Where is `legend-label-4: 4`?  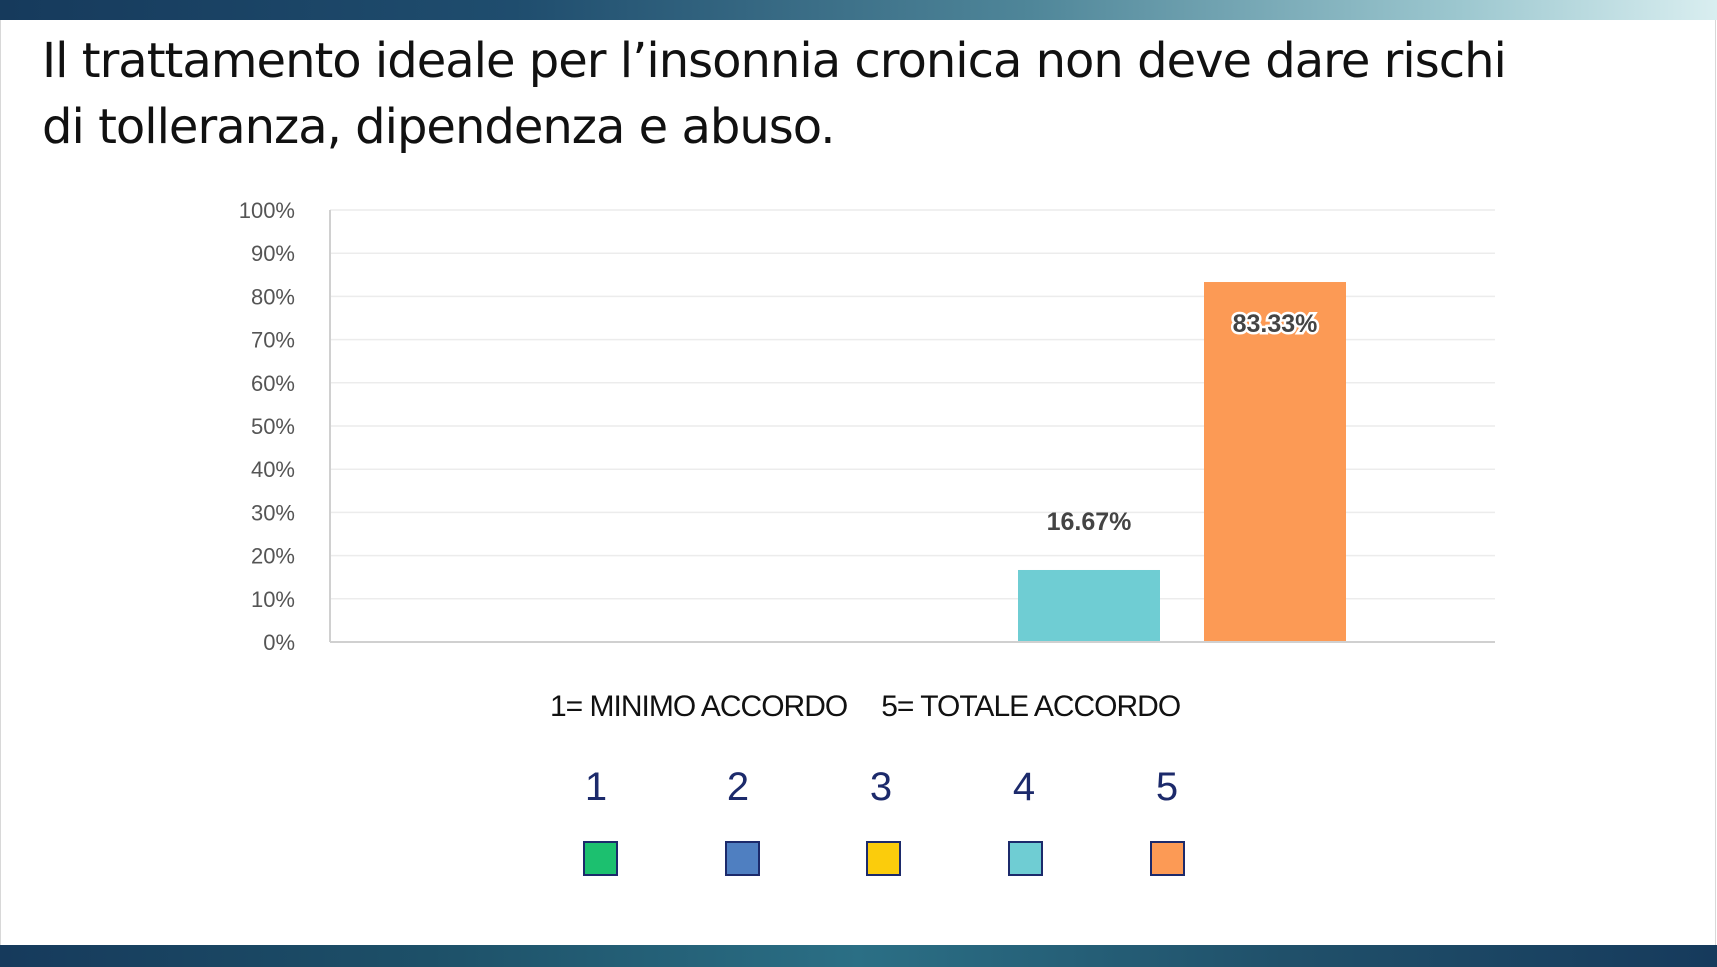
legend-label-4: 4 is located at coordinates (1024, 787).